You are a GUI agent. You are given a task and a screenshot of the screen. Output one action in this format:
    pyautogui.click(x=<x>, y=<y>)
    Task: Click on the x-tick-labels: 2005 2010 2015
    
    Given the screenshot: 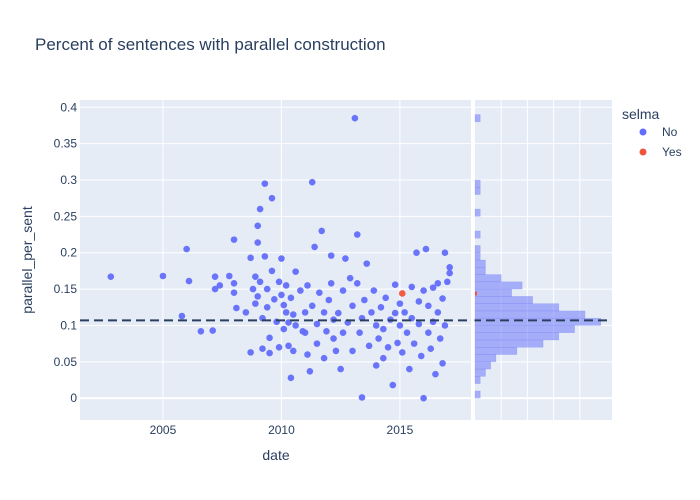 What is the action you would take?
    pyautogui.click(x=282, y=430)
    